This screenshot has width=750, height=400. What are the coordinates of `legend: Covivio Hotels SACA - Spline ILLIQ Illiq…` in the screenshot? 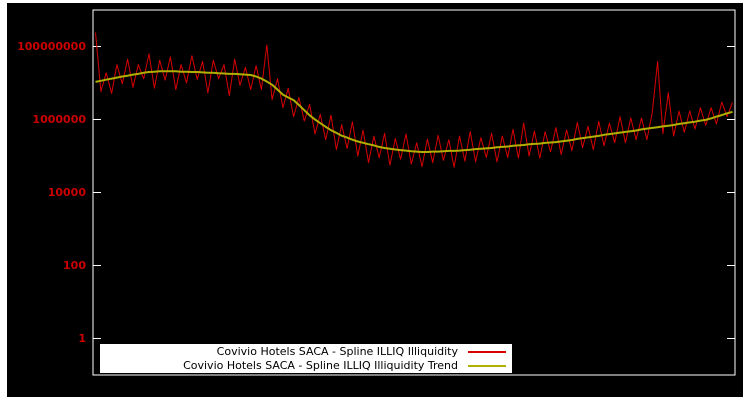 It's located at (306, 358).